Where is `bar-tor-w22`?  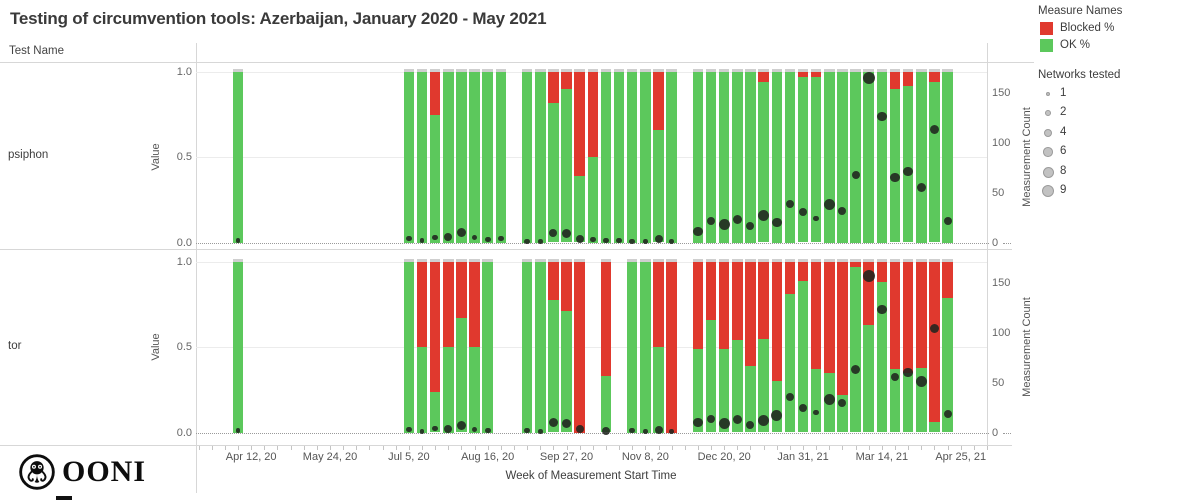
bar-tor-w22 is located at coordinates (527, 346).